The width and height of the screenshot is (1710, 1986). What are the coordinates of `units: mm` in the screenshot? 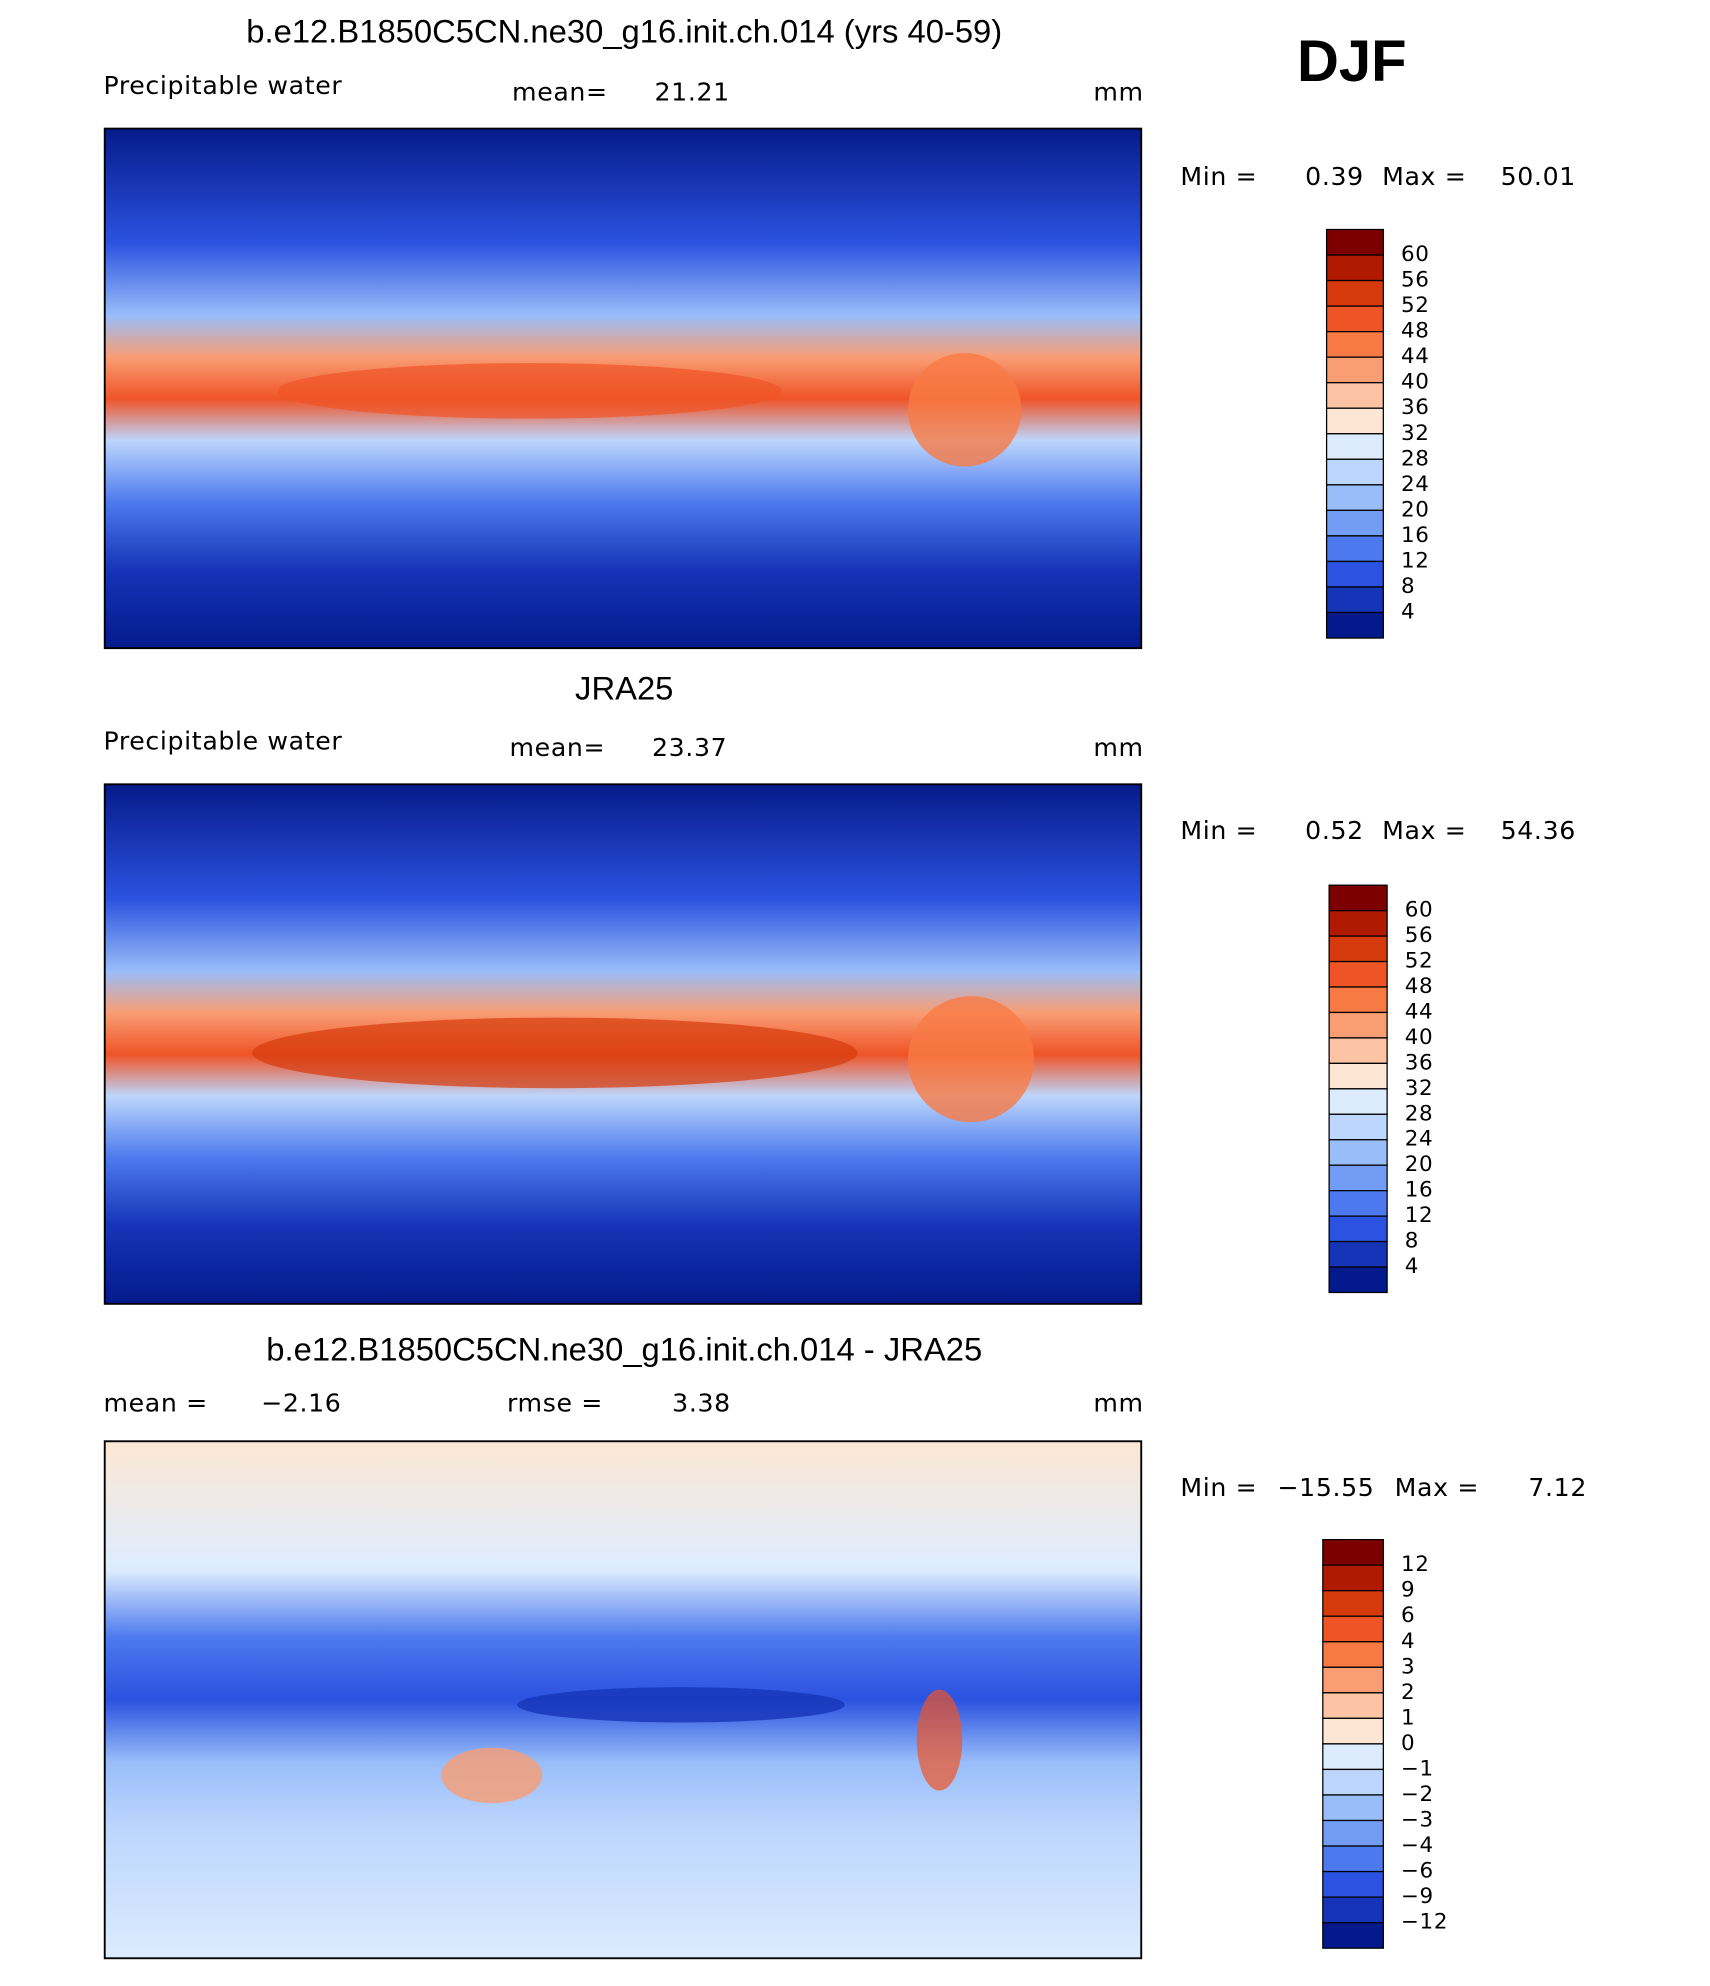 It's located at (1118, 747).